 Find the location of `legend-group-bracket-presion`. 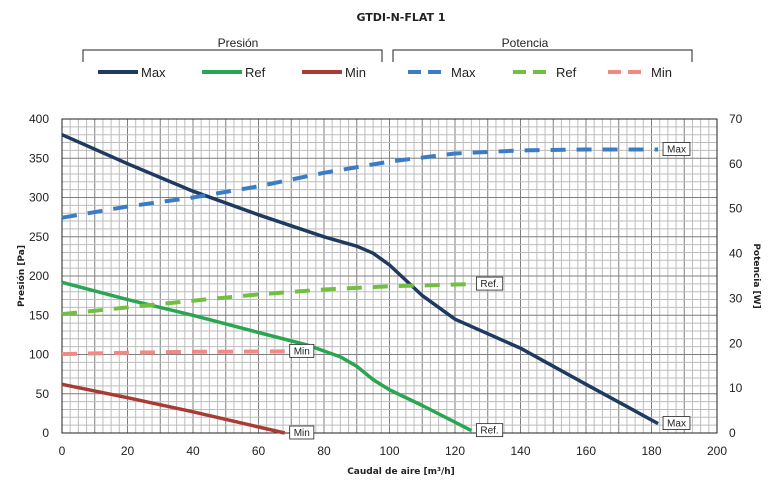

legend-group-bracket-presion is located at coordinates (232, 55).